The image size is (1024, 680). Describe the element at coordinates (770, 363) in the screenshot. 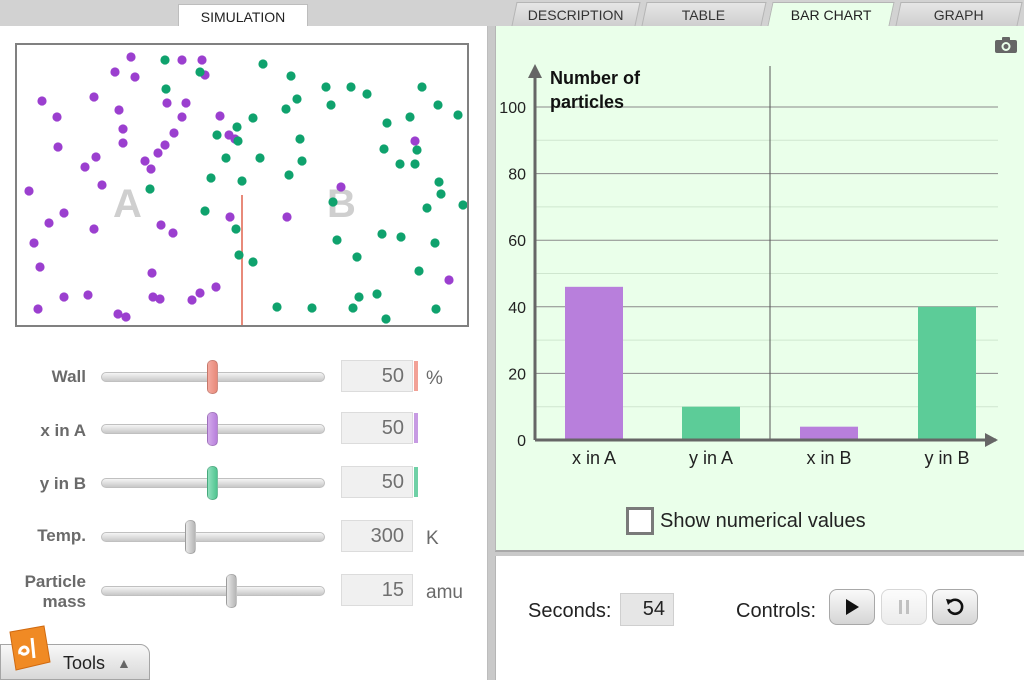

I see `chart-bars` at that location.